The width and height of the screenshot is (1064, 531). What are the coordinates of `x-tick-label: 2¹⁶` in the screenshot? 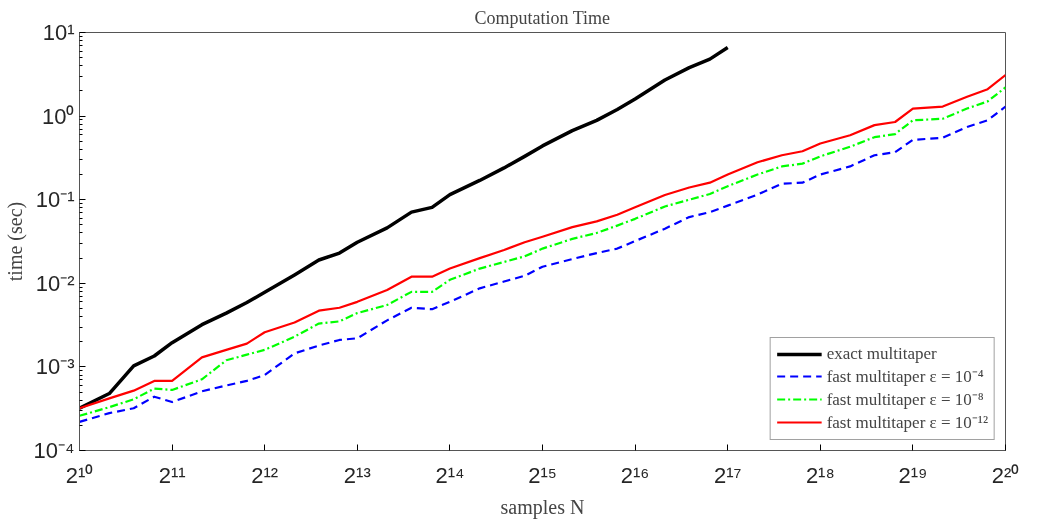 It's located at (635, 475).